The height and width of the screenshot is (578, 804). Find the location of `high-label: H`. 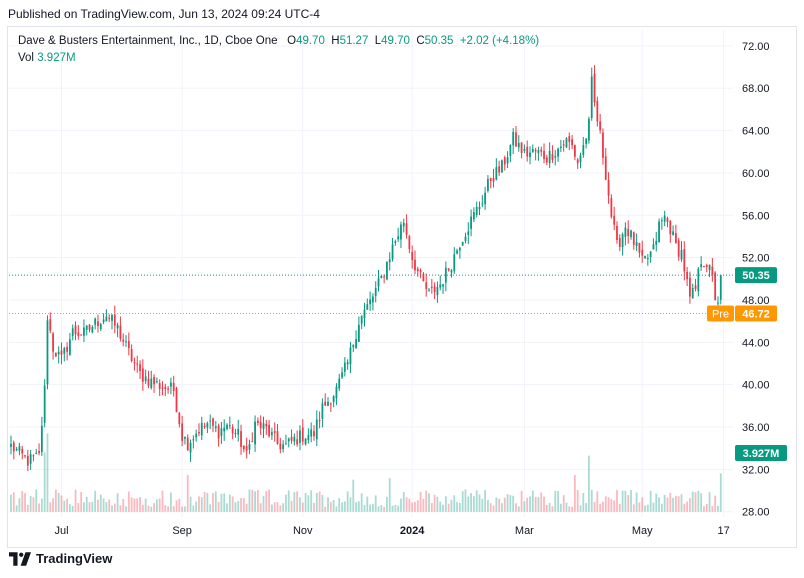

high-label: H is located at coordinates (335, 41).